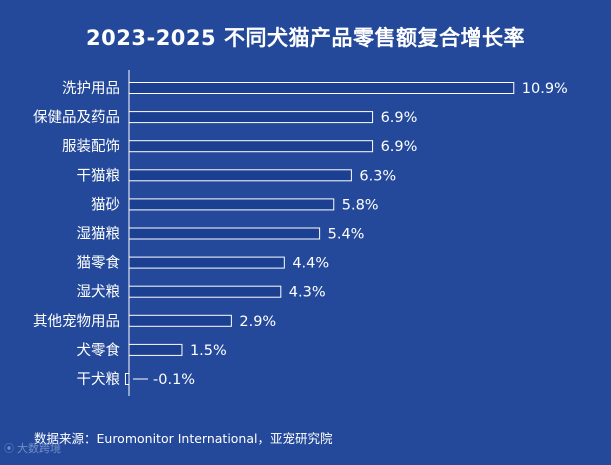 This screenshot has height=465, width=611. What do you see at coordinates (91, 146) in the screenshot?
I see `category-label: 服装配饰` at bounding box center [91, 146].